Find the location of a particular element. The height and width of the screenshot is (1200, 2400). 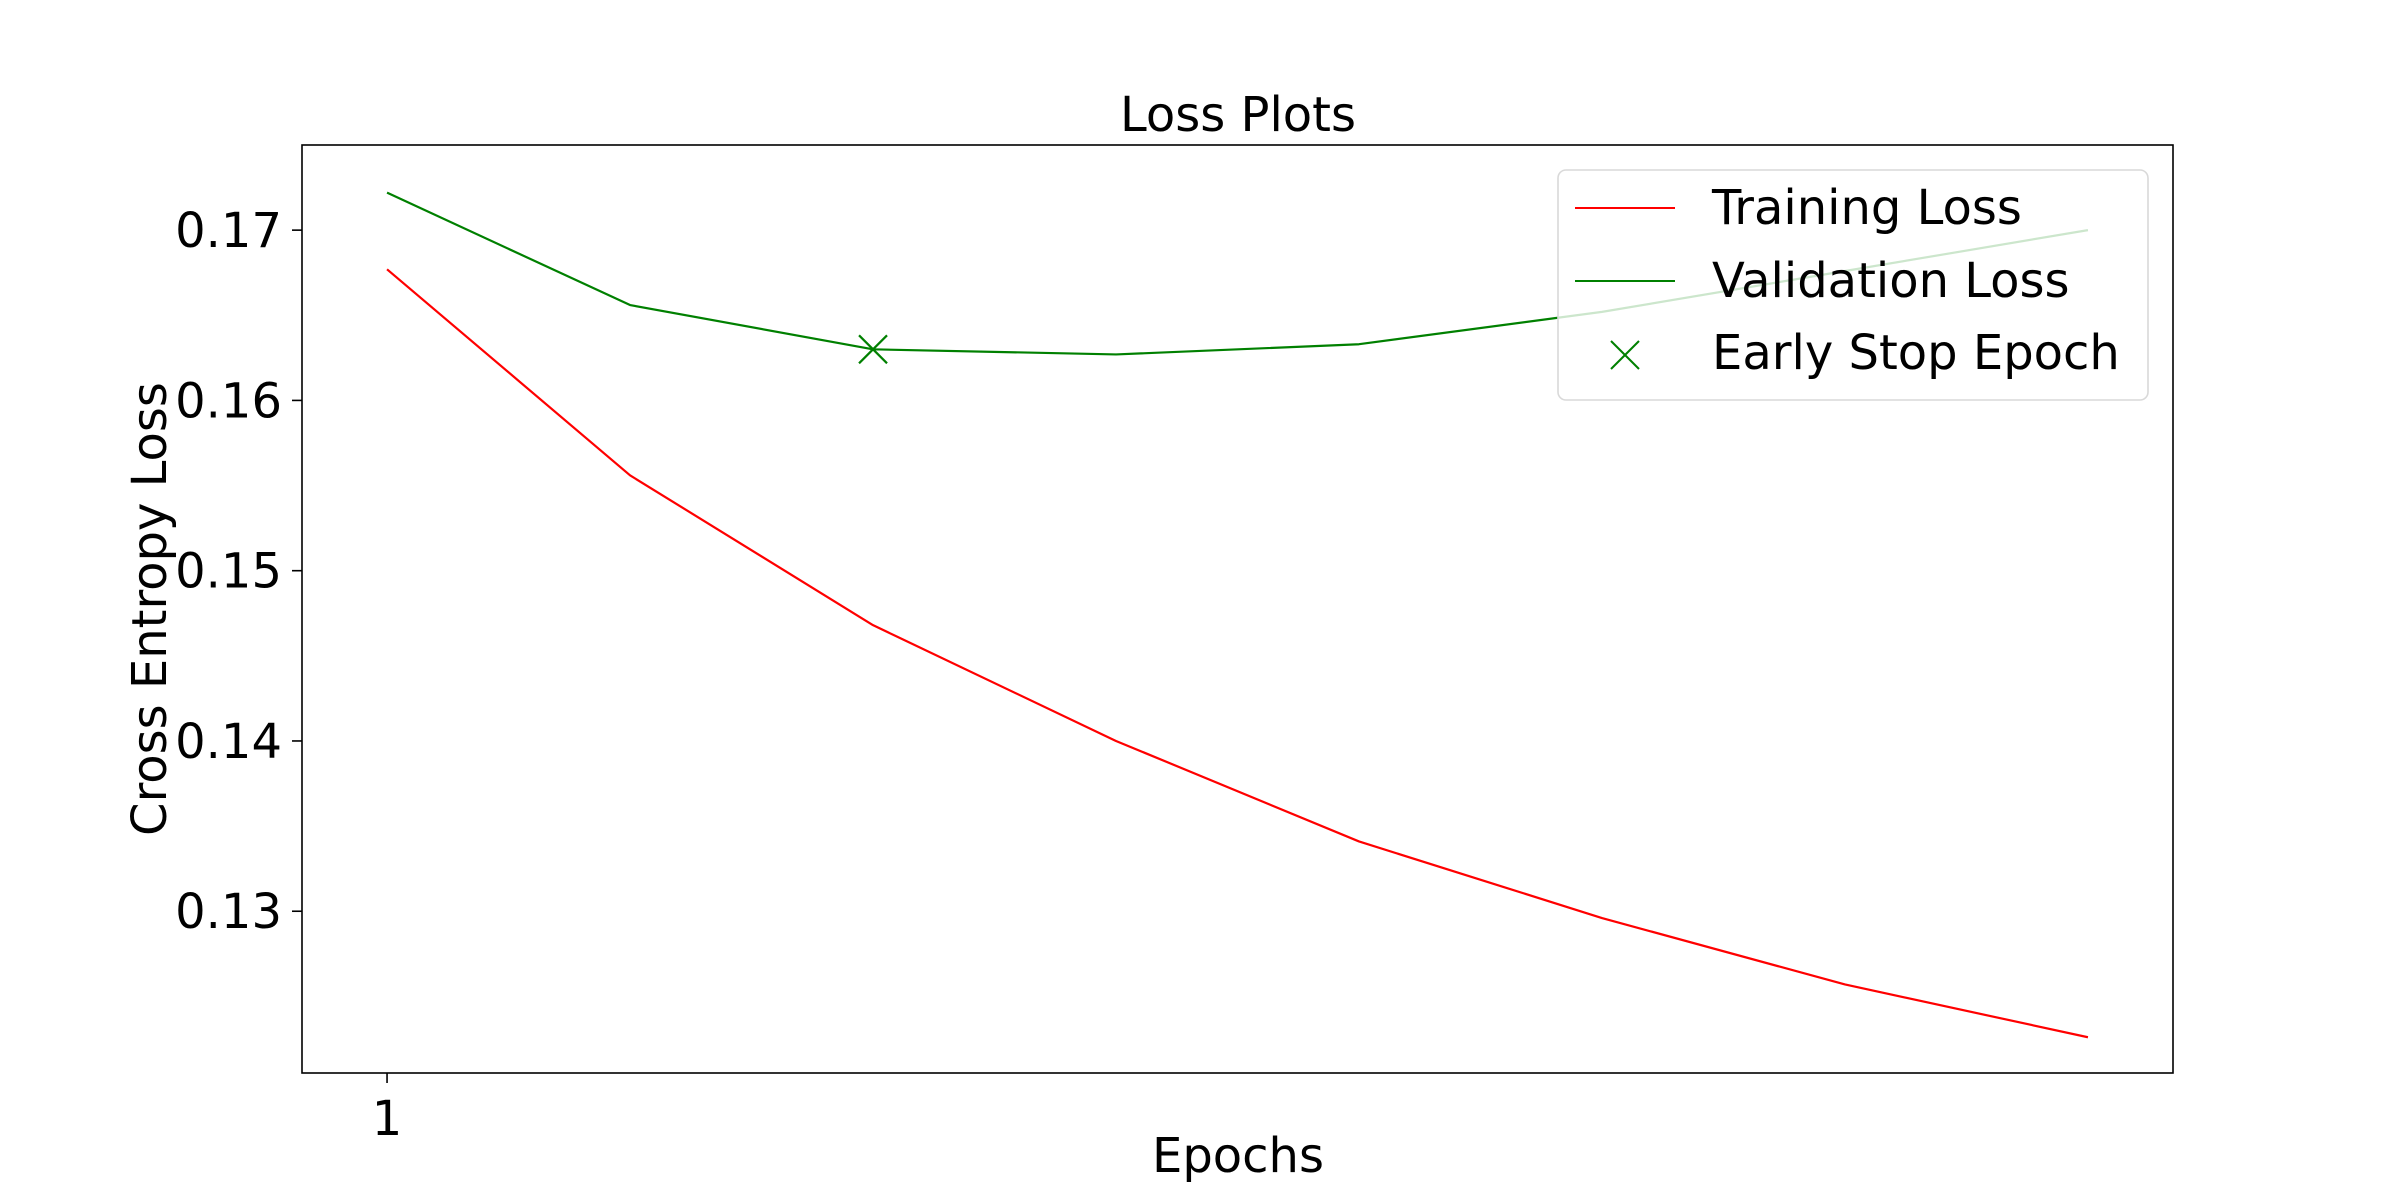

early-stop-marker is located at coordinates (873, 349).